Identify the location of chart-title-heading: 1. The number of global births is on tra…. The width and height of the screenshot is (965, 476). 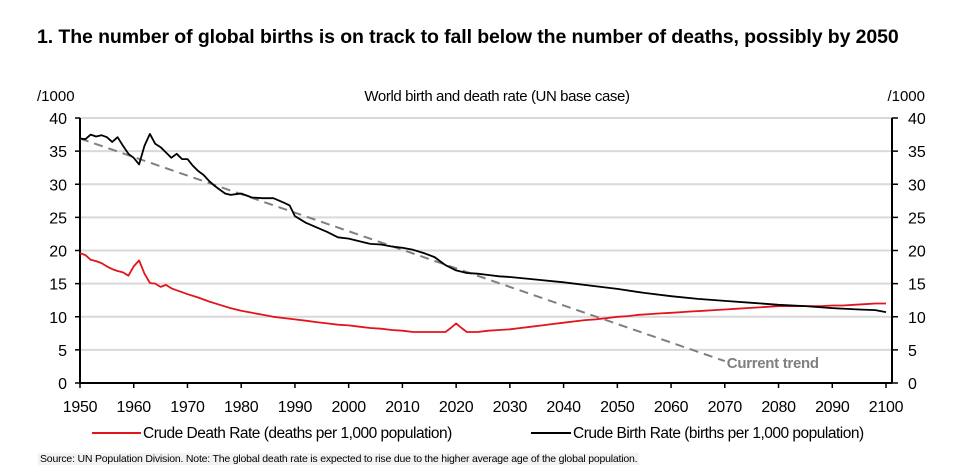
(468, 37).